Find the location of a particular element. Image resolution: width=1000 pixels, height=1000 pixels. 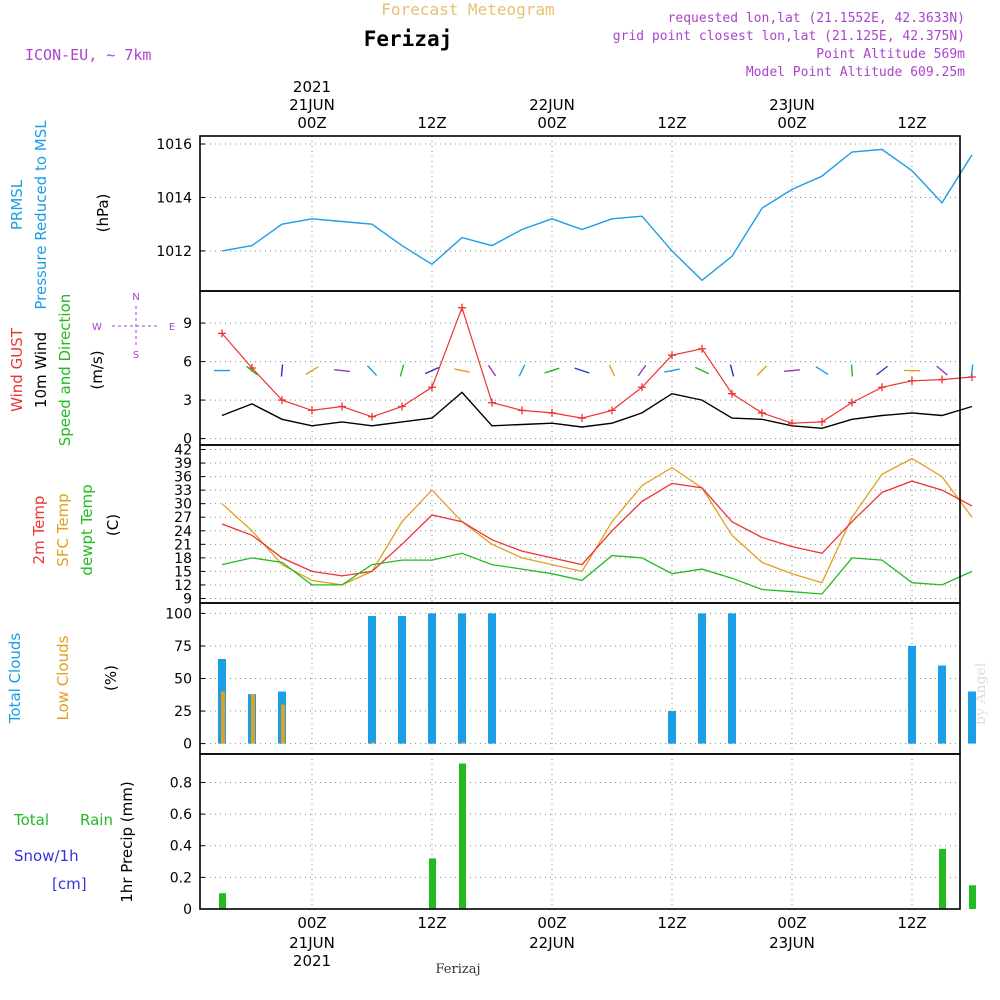

footer-place: Ferizaj is located at coordinates (457, 969).